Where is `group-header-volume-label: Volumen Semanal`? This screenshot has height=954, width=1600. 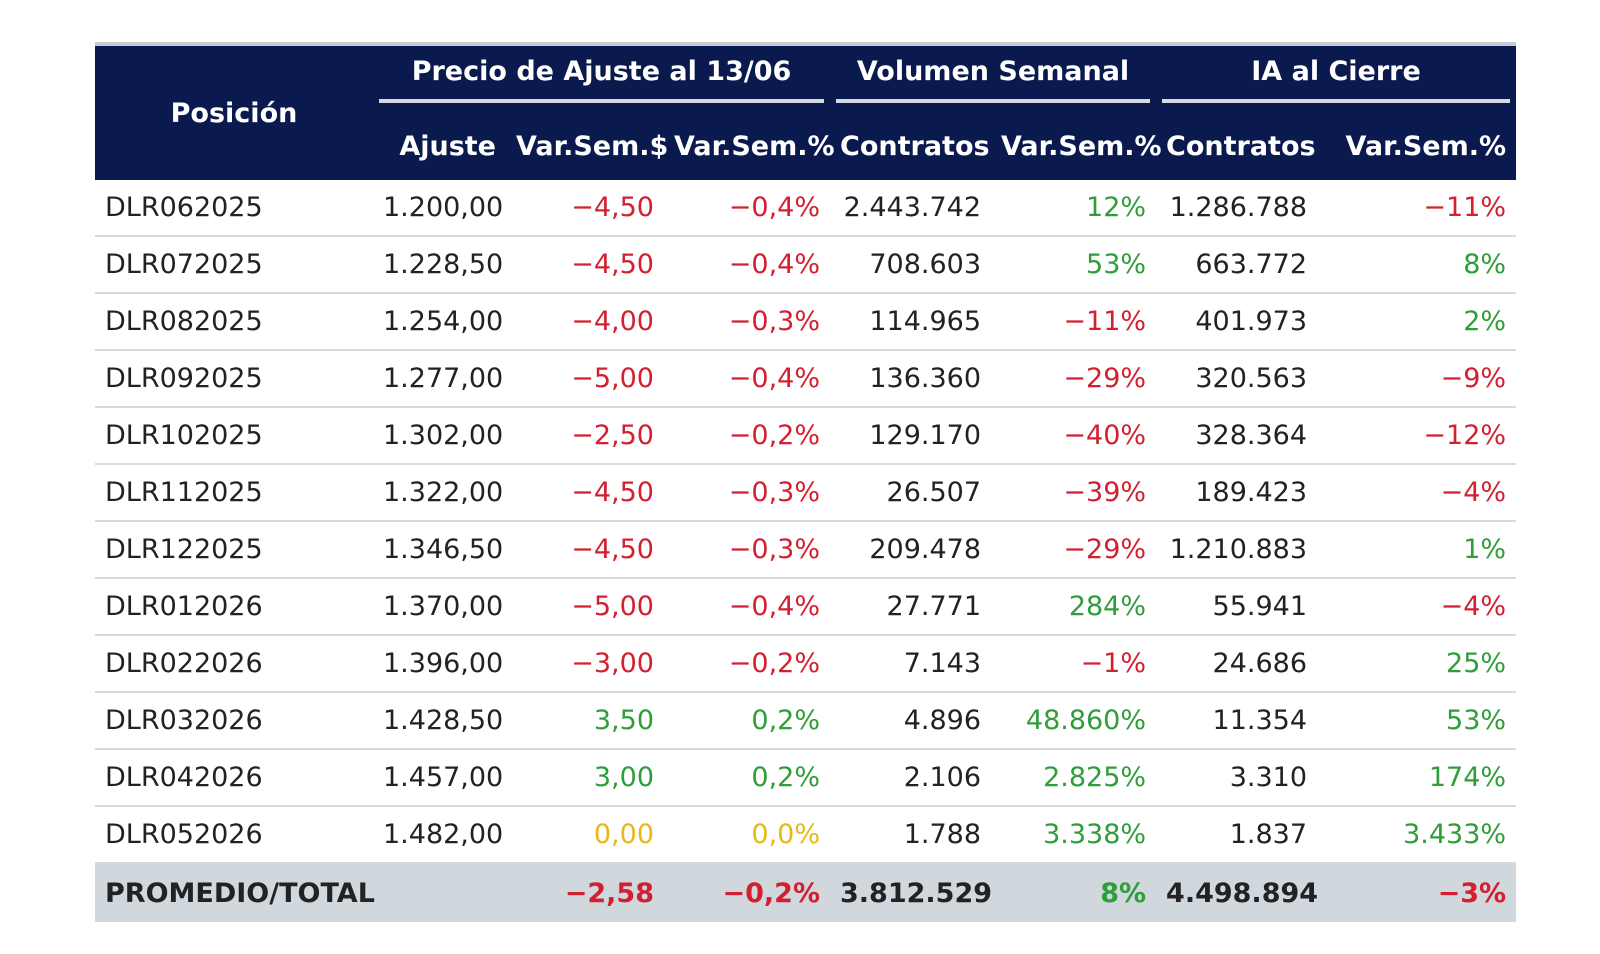 group-header-volume-label: Volumen Semanal is located at coordinates (993, 79).